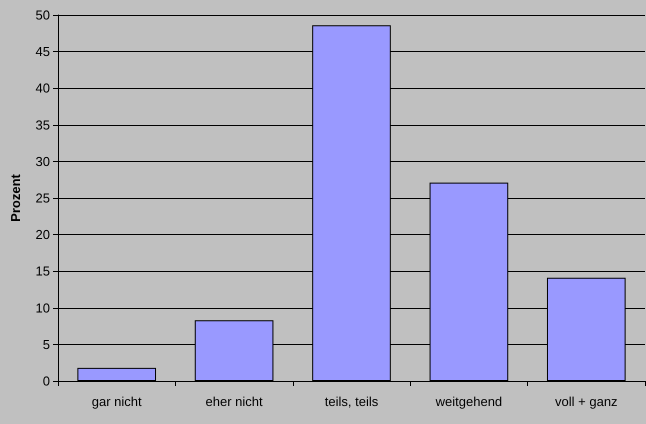  Describe the element at coordinates (43, 271) in the screenshot. I see `y-tick-label: 15` at that location.